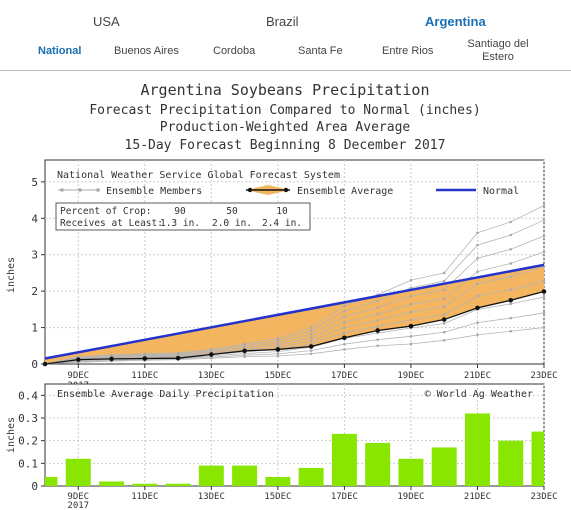  Describe the element at coordinates (28, 395) in the screenshot. I see `bar-y-tick-label: 0.4` at that location.